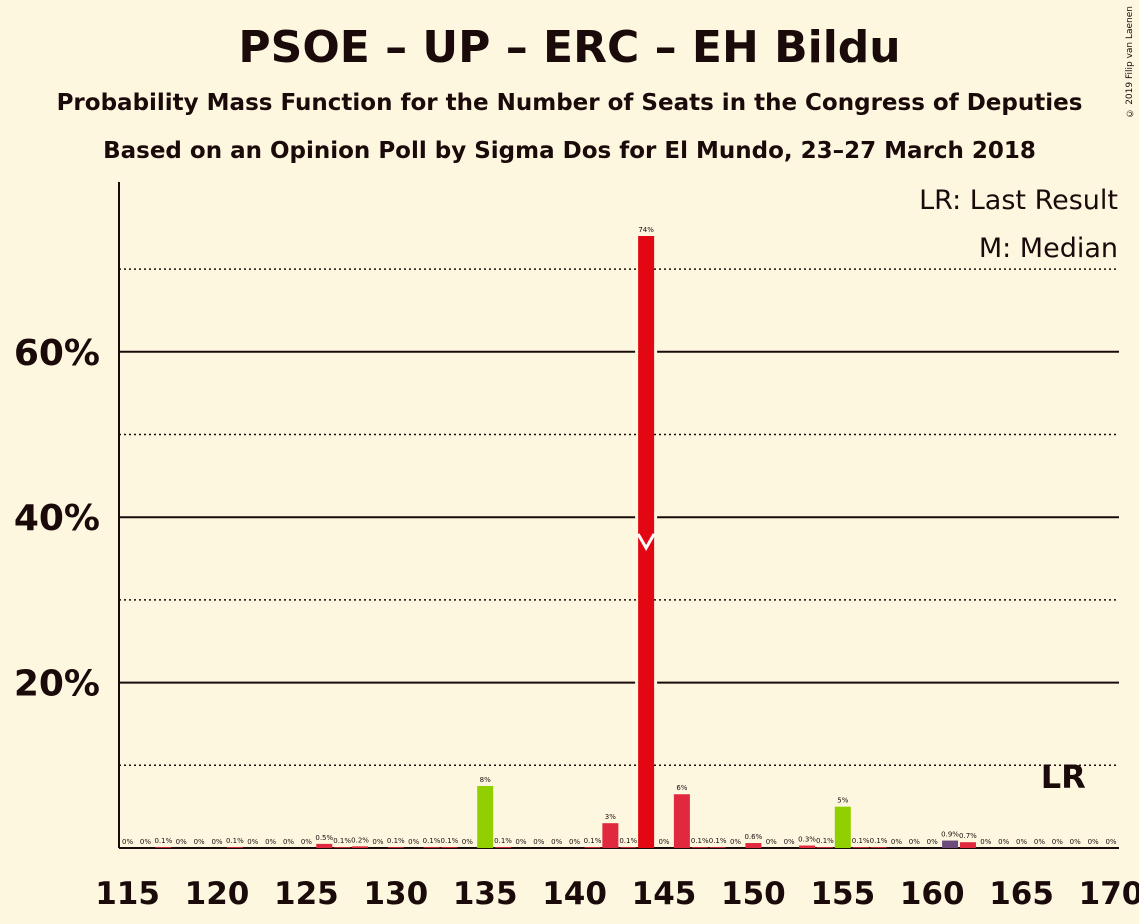 The image size is (1139, 924). I want to click on bar-value-label: 0.9%, so click(950, 835).